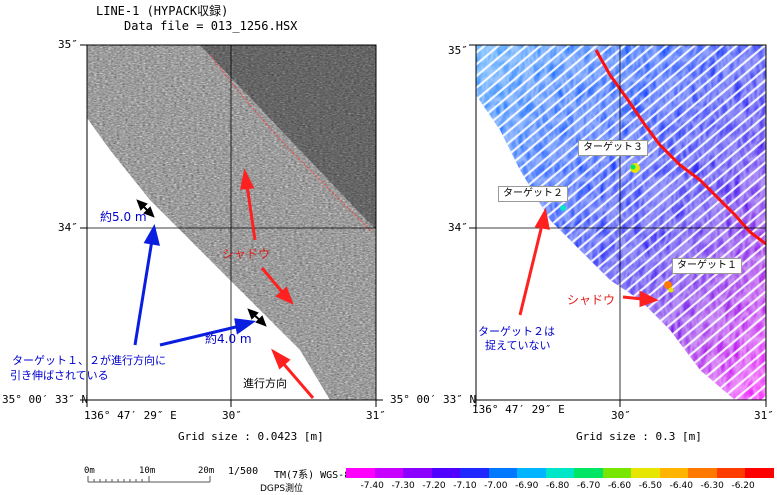  I want to click on right-grid-size: Grid size : 0.3 [m], so click(639, 436).